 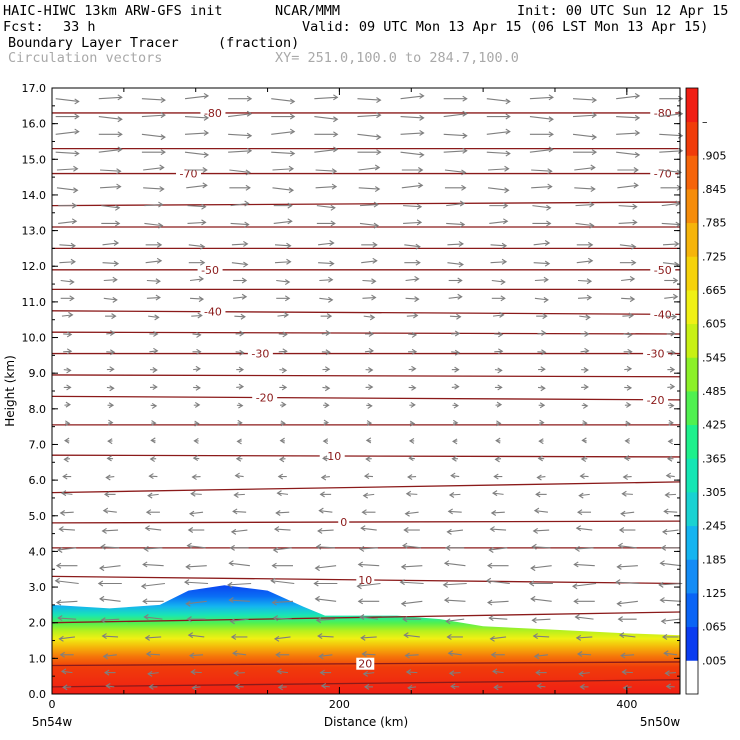 What do you see at coordinates (365, 664) in the screenshot?
I see `contour-label: 20` at bounding box center [365, 664].